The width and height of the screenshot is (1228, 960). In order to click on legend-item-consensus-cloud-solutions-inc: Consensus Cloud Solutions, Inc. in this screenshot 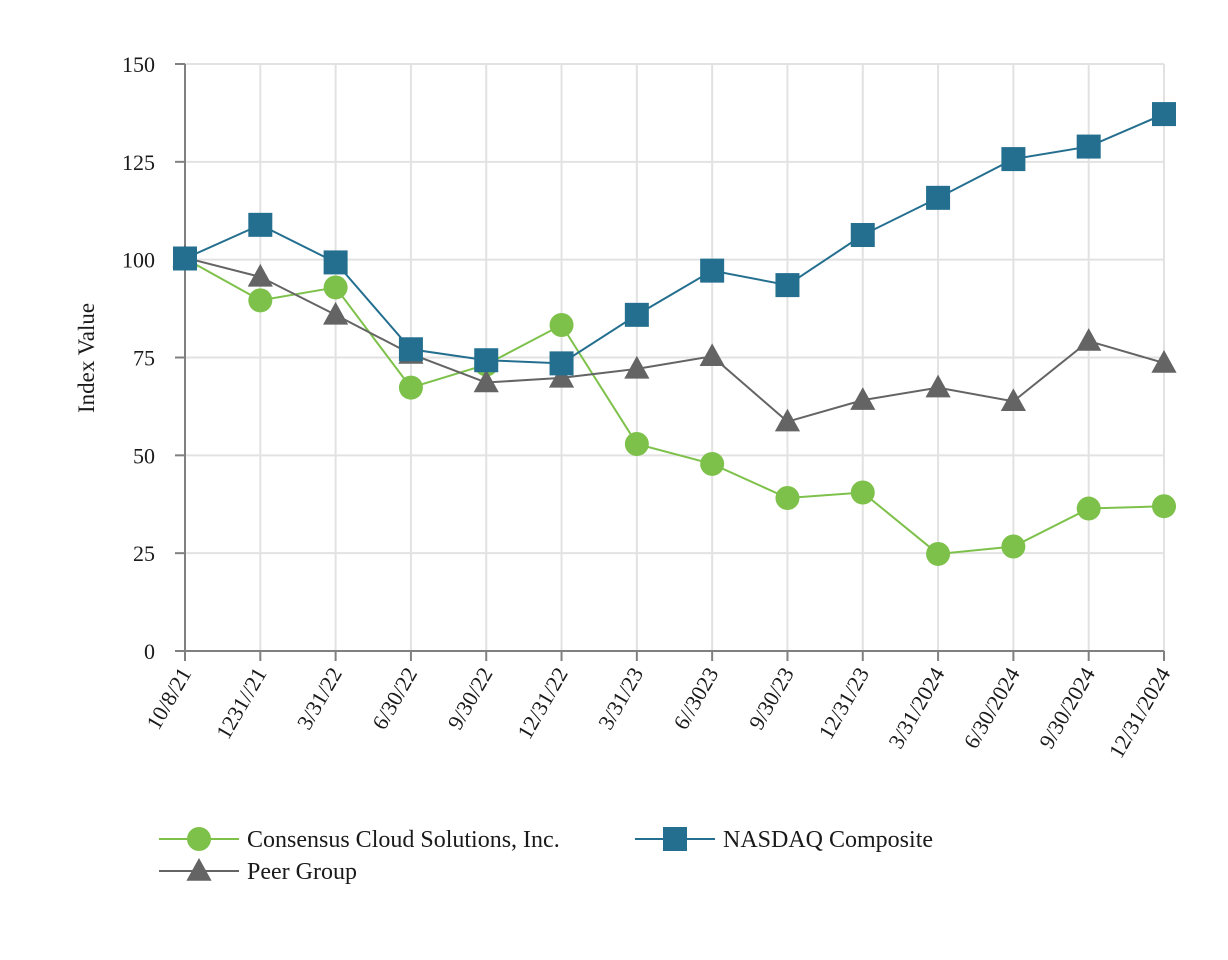, I will do `click(359, 840)`.